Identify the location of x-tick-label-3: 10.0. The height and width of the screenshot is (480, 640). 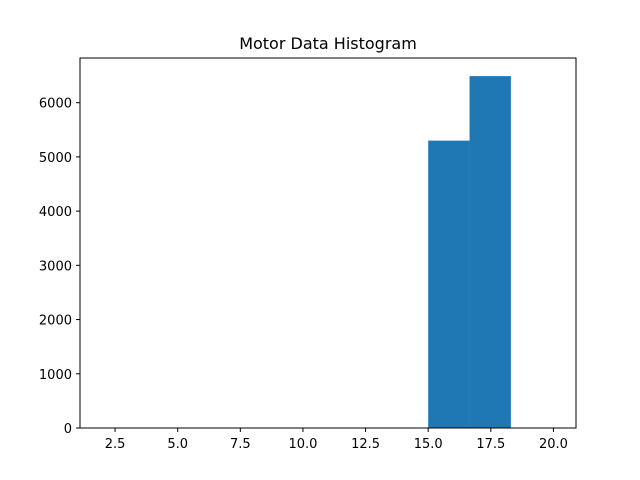
(302, 444).